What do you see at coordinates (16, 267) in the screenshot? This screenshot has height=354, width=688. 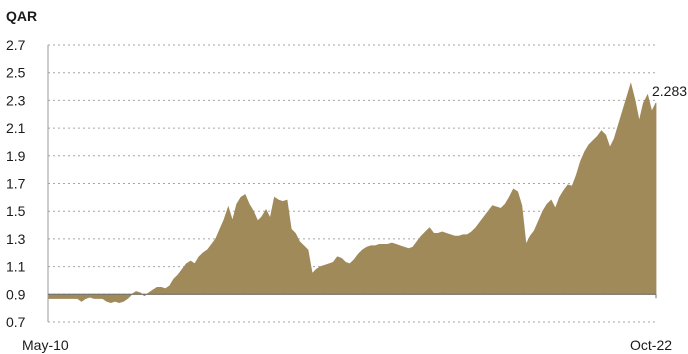 I see `y-tick-label: 1.1` at bounding box center [16, 267].